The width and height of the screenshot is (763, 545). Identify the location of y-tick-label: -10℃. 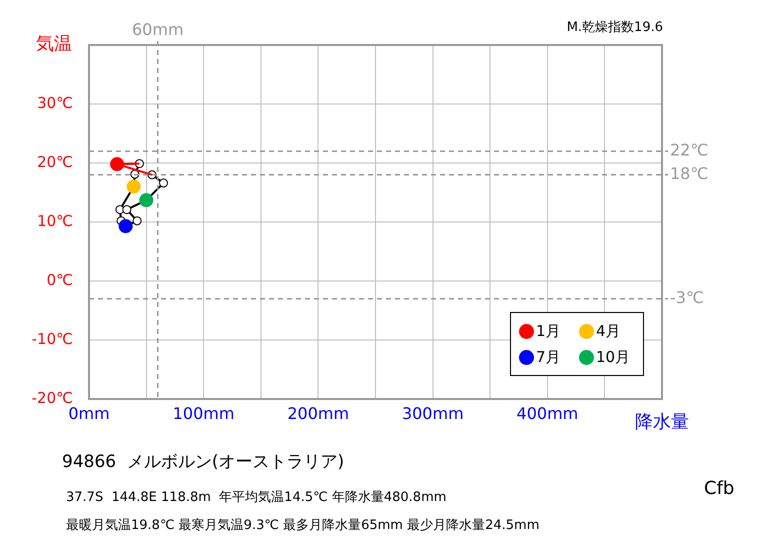
(52, 339).